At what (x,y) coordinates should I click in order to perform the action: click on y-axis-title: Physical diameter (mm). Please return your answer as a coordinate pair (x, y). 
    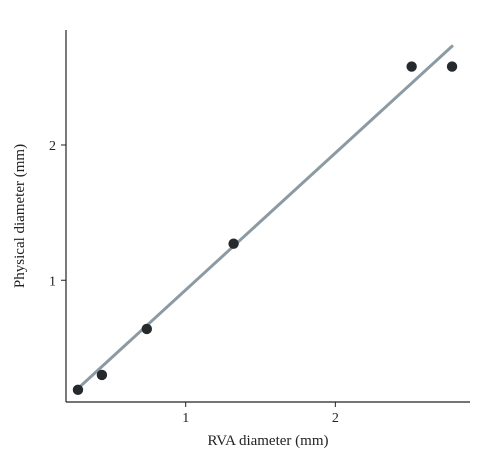
    Looking at the image, I should click on (20, 216).